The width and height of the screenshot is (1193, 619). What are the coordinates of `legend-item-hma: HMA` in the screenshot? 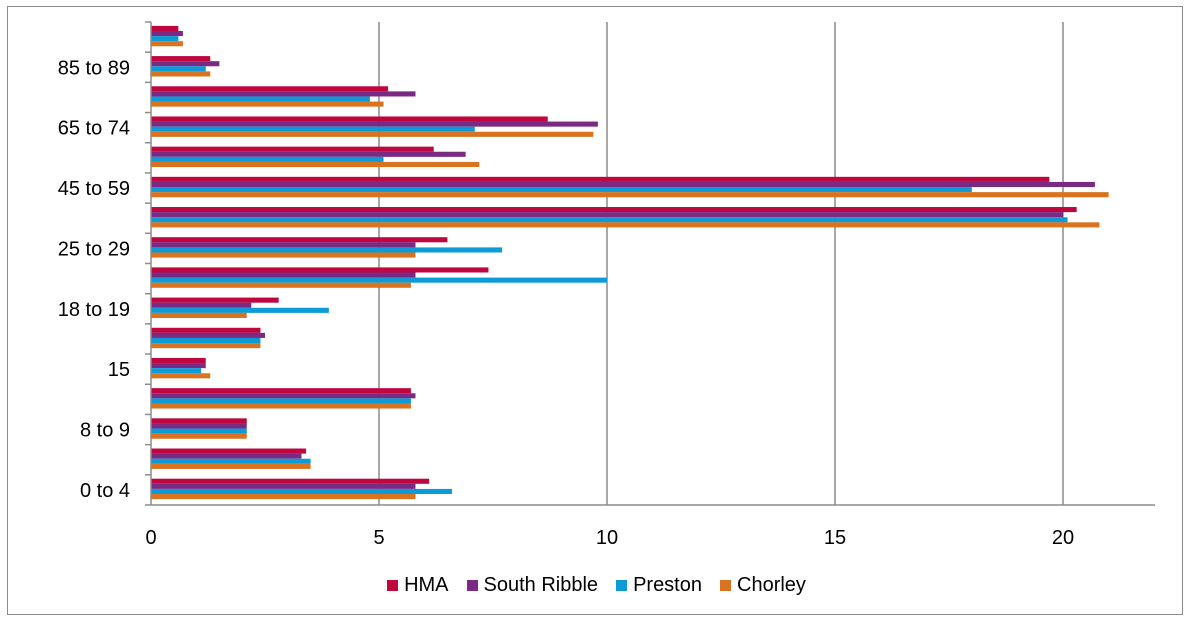 It's located at (418, 585).